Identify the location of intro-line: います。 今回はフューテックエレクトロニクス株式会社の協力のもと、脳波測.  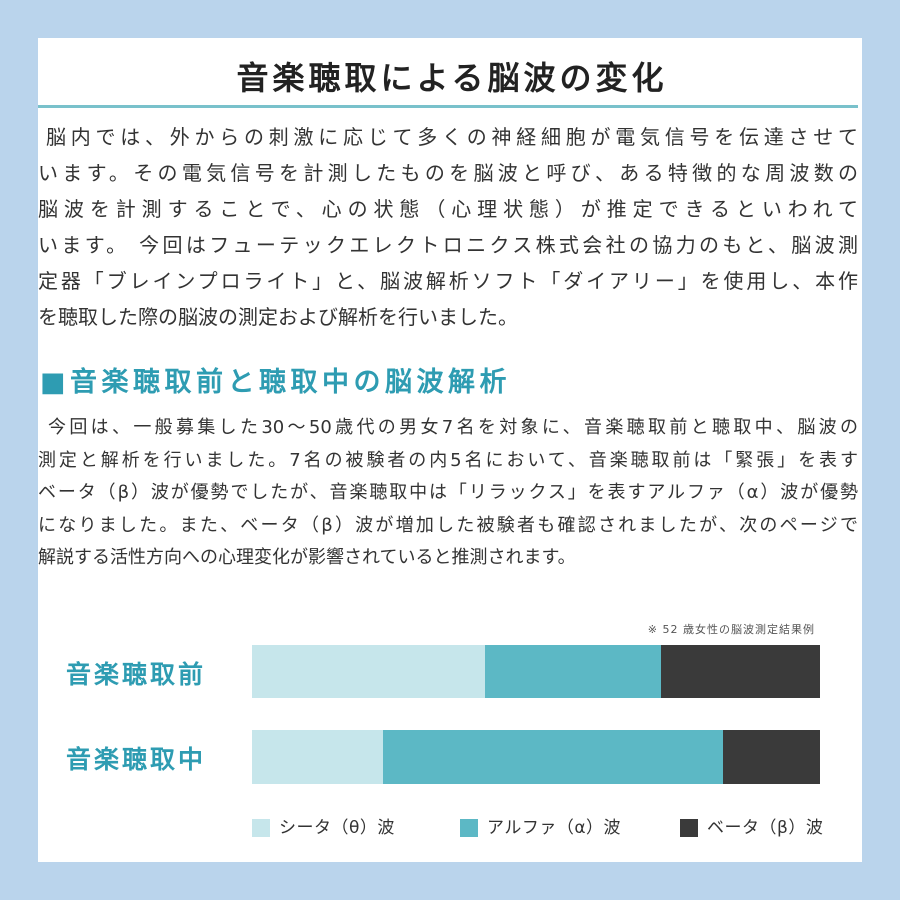
(448, 245).